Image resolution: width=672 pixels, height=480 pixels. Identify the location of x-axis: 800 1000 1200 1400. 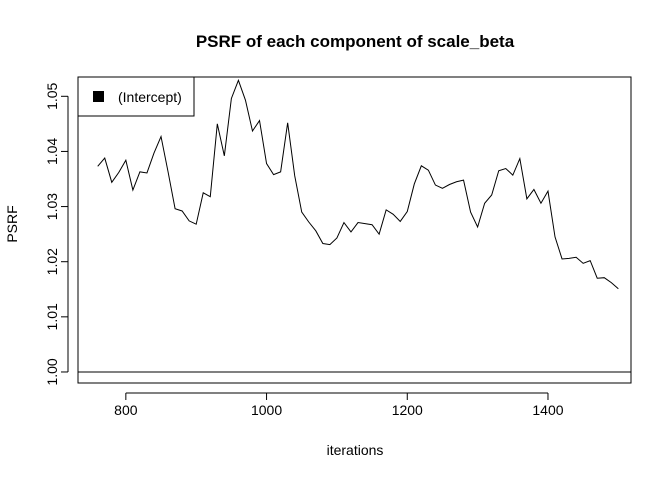
(339, 405).